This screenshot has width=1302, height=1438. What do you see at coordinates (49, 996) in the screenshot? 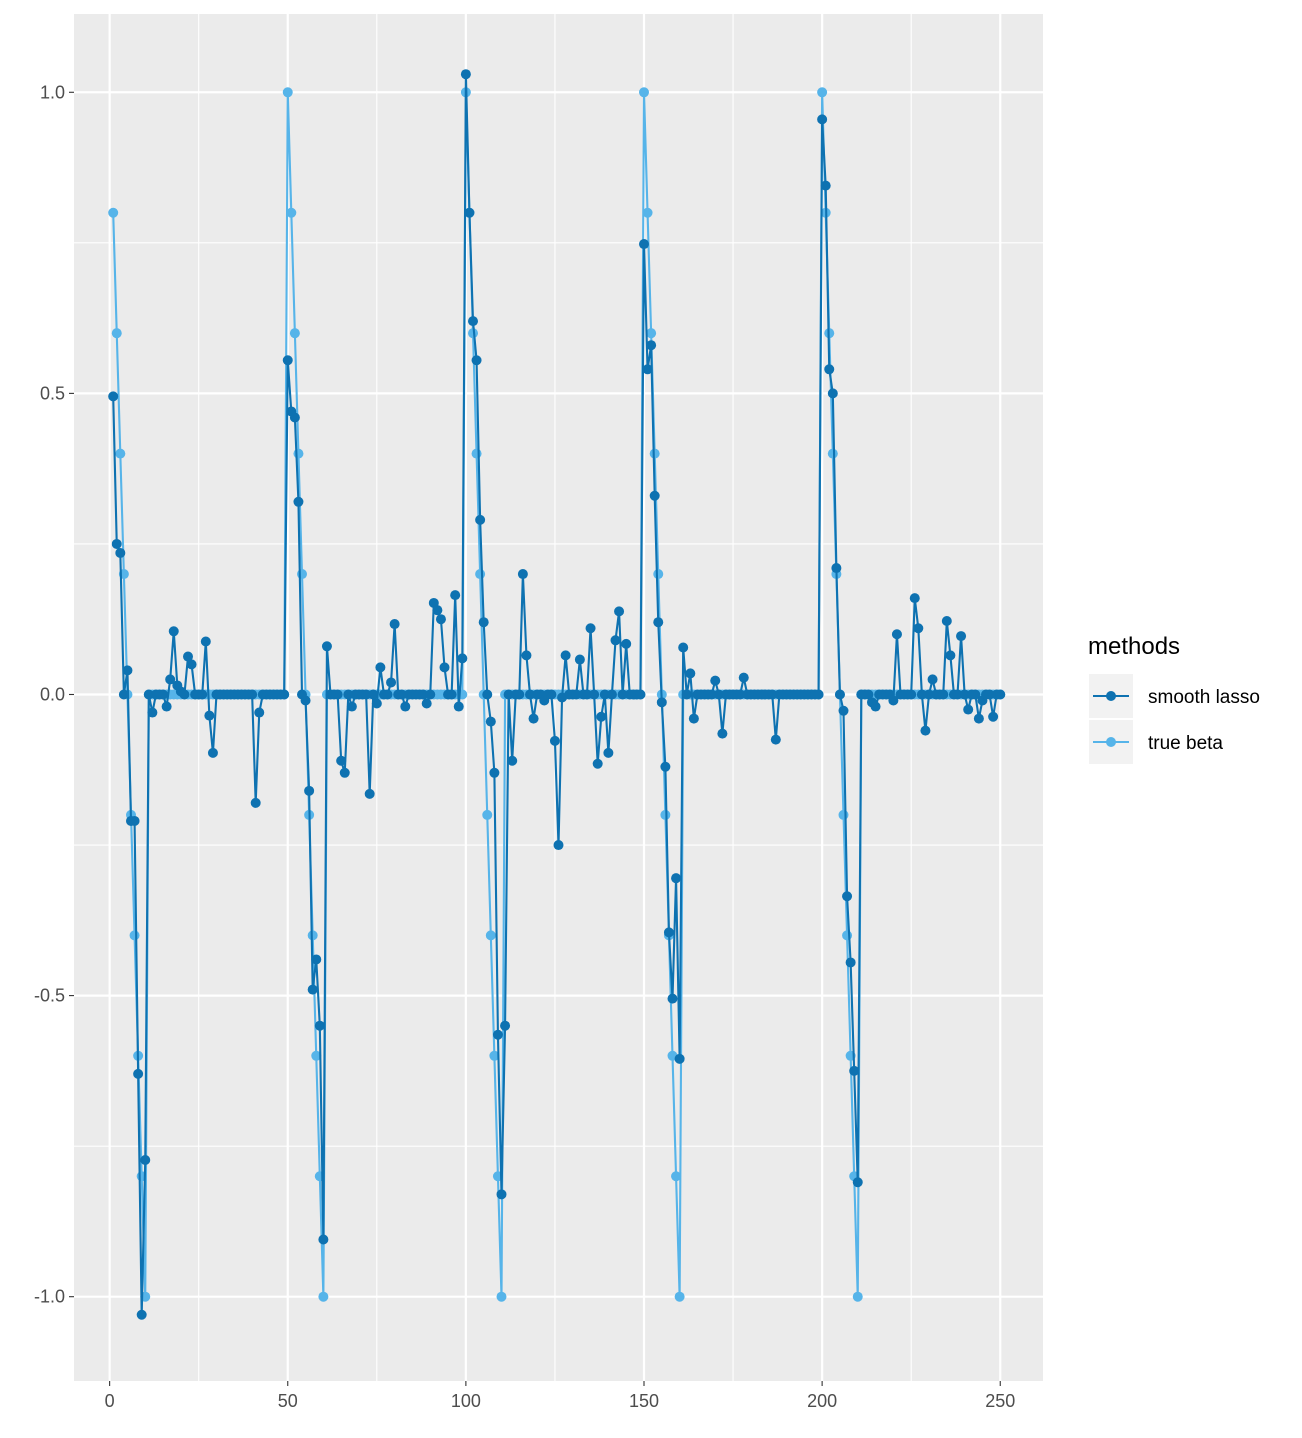
I see `y-tick-label: -0.5` at bounding box center [49, 996].